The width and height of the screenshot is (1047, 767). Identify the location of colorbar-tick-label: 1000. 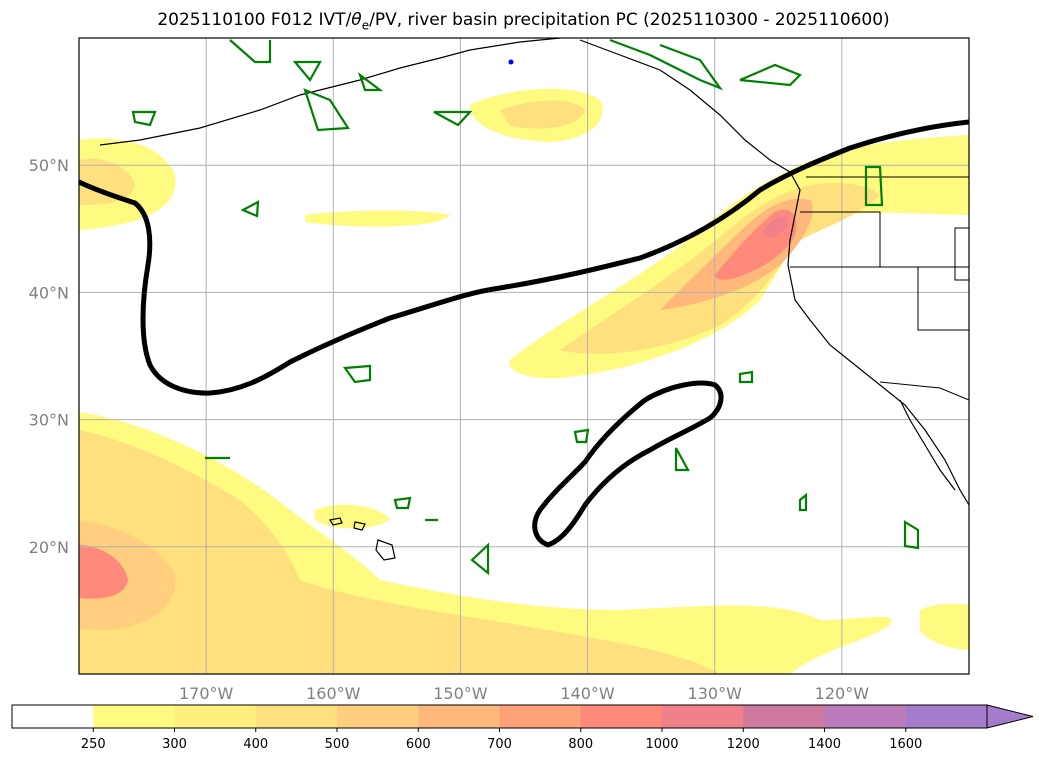
(661, 744).